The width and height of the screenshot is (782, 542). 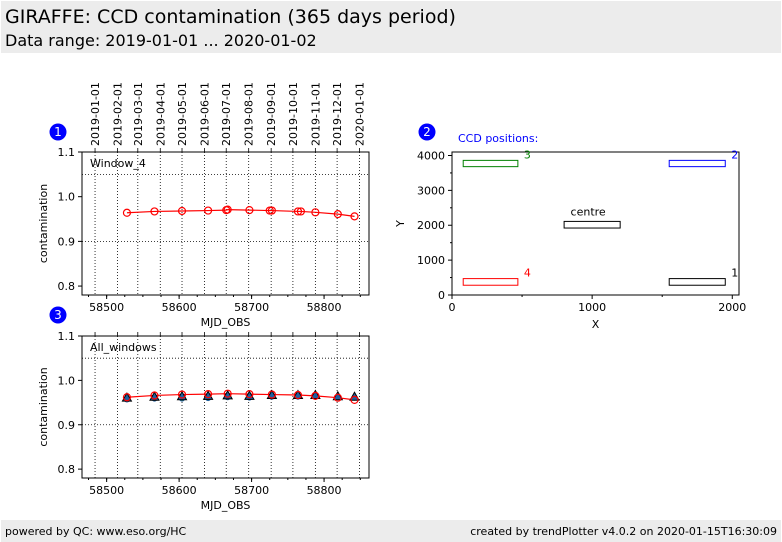 I want to click on x-tick-label: 2000, so click(x=732, y=307).